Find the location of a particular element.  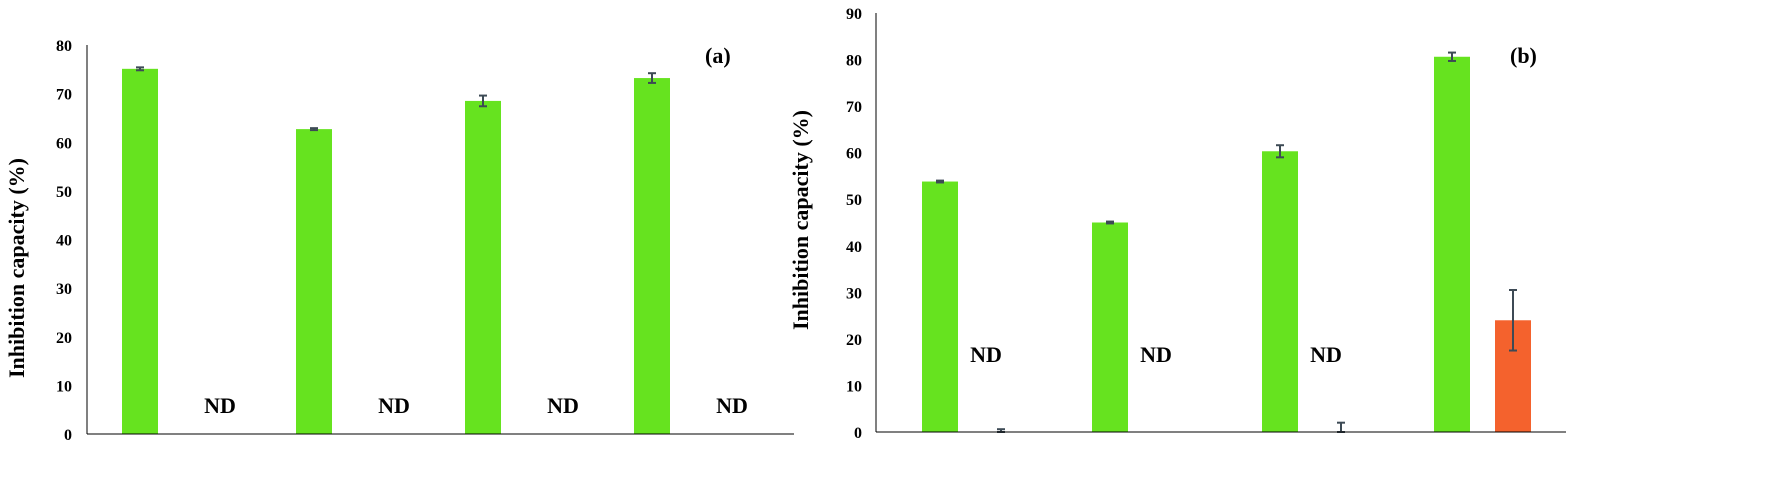

y-axis-title-a: Inhibition capacity (%) is located at coordinates (16, 268).